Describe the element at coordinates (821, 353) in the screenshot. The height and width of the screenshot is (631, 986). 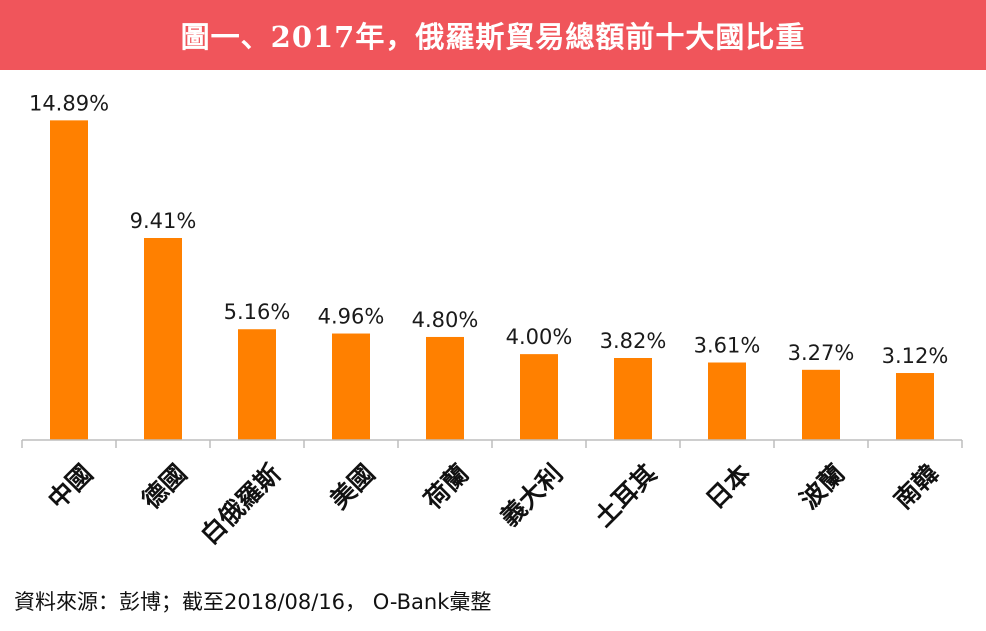
I see `value-label: 3.27%` at that location.